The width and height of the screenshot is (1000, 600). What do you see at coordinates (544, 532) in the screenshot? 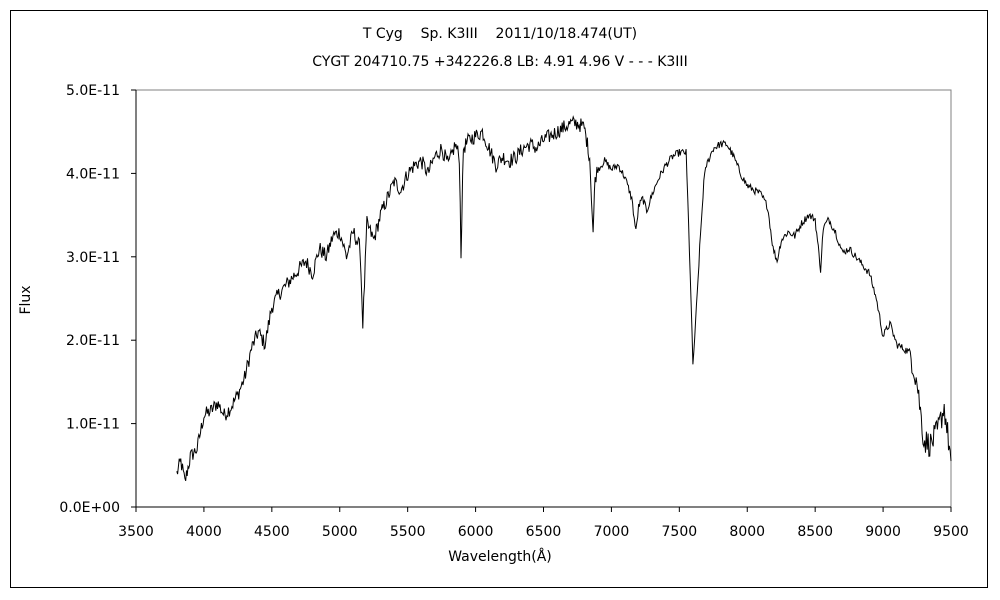
I see `x-tick-label: 6500` at bounding box center [544, 532].